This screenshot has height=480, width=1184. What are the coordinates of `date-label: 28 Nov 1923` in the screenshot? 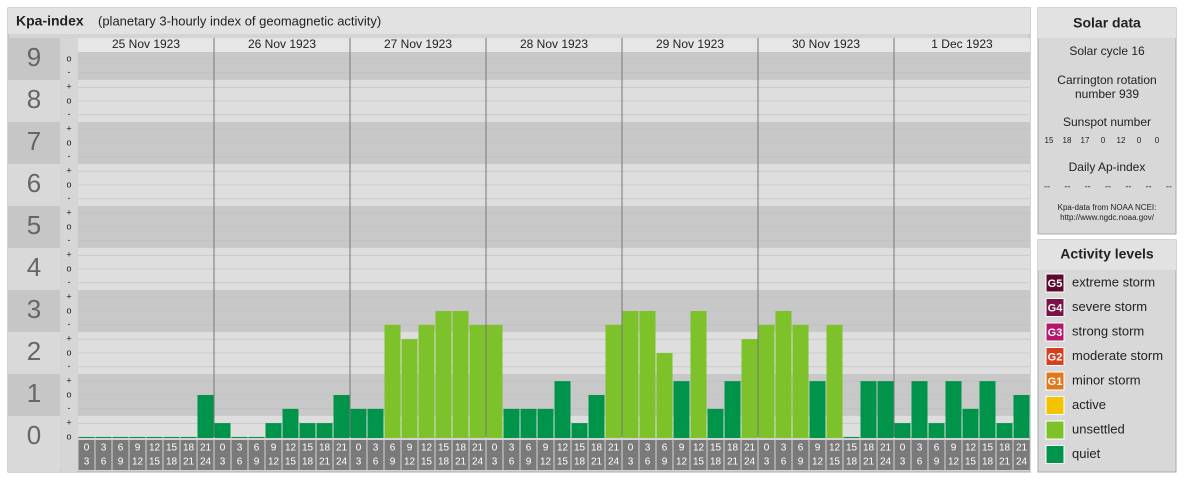 It's located at (554, 44).